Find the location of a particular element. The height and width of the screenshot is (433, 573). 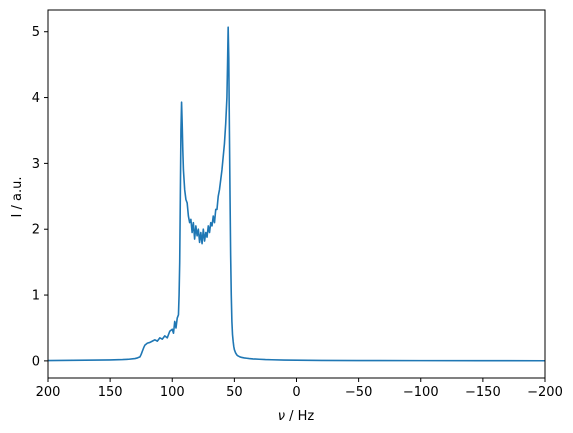

x-tick-label: 50 is located at coordinates (234, 392).